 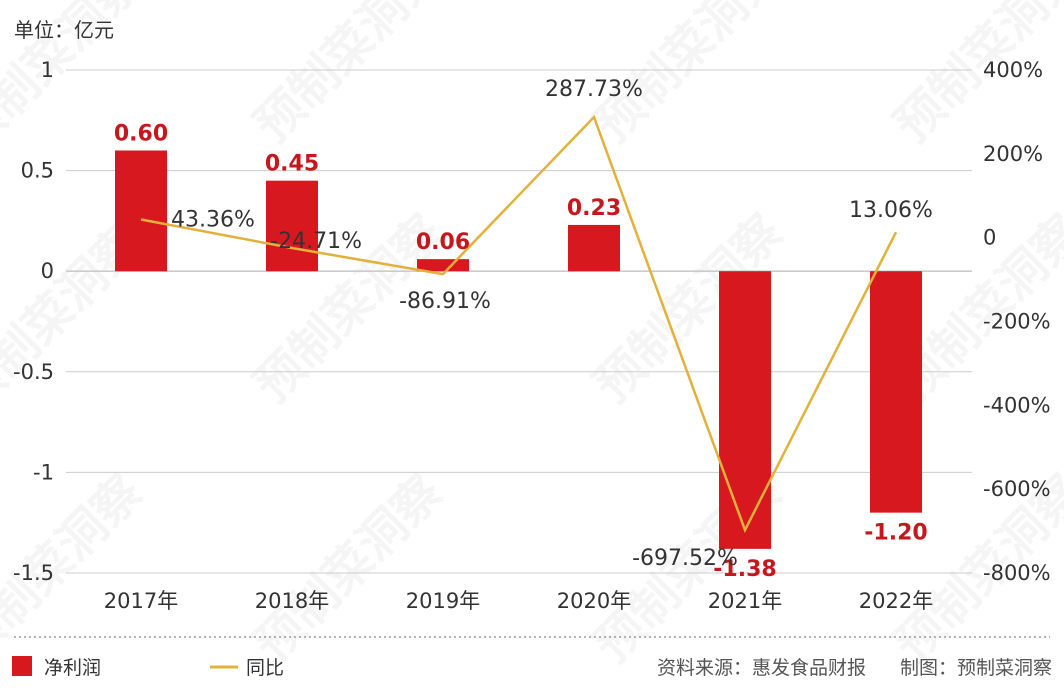 What do you see at coordinates (292, 601) in the screenshot?
I see `x-axis-tick-label: 2018年` at bounding box center [292, 601].